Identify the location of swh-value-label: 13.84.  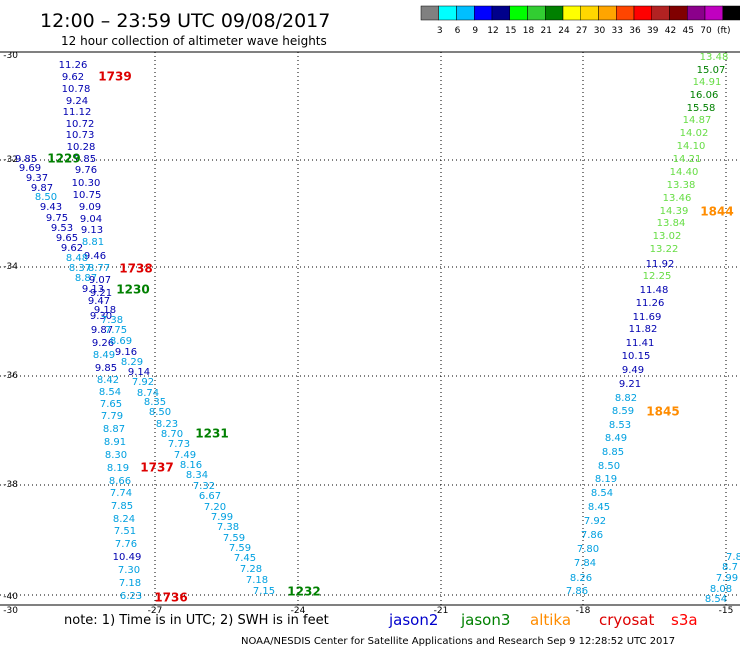
(671, 223).